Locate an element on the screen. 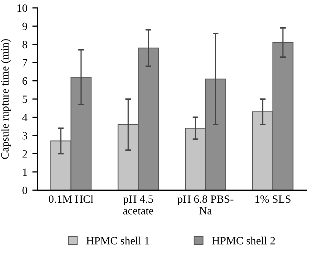 Image resolution: width=313 pixels, height=272 pixels. y-tick-label: 0 is located at coordinates (25, 190).